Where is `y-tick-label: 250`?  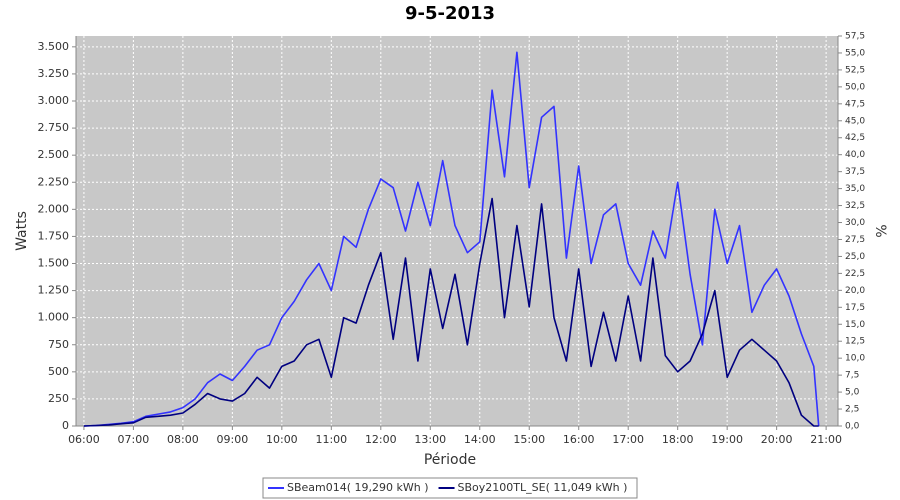
y-tick-label: 250 is located at coordinates (58, 398).